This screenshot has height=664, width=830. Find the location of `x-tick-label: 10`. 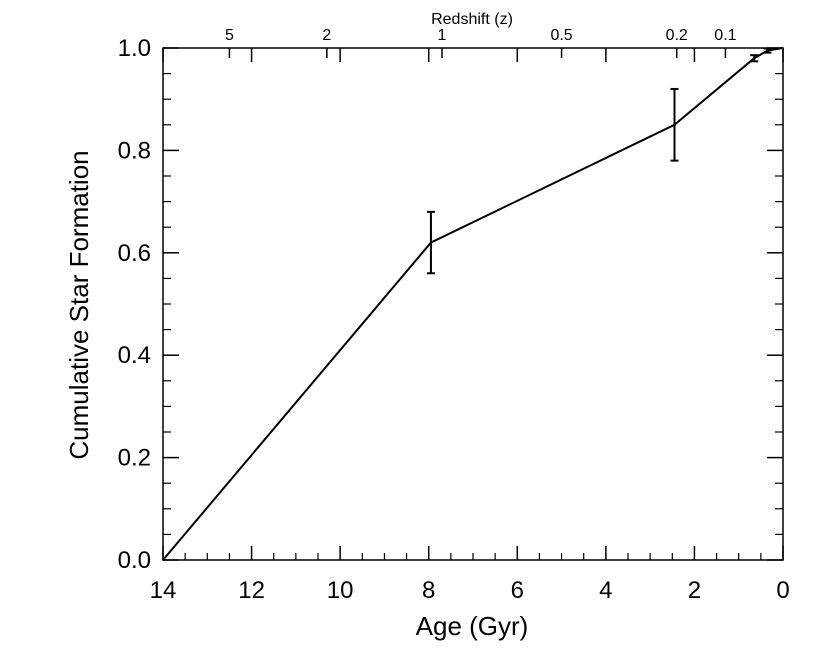

x-tick-label: 10 is located at coordinates (340, 590).